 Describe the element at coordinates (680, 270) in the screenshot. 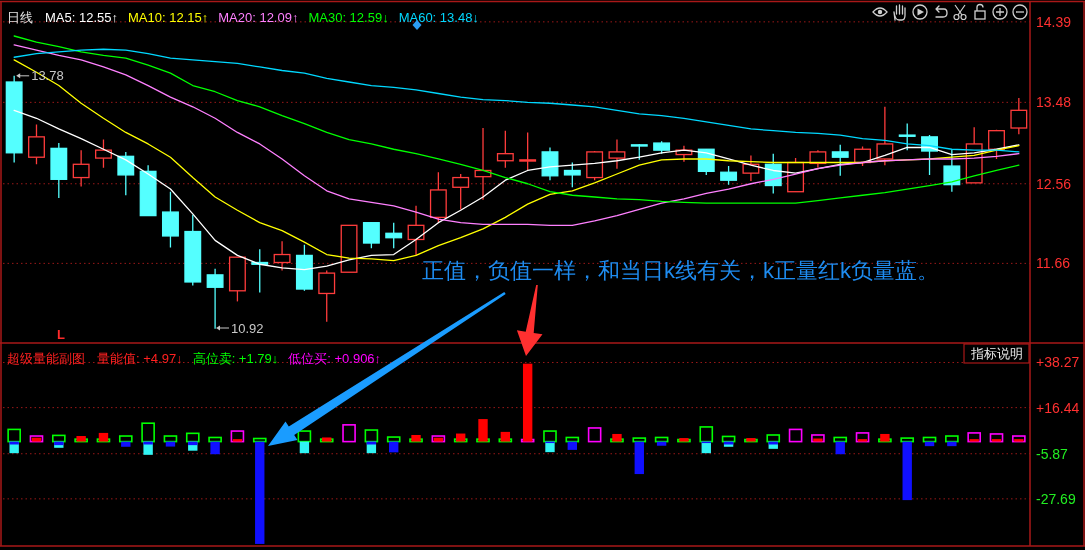

I see `annotation: 正值，负值一样，和当日k线有关，k正量红k负量蓝。` at that location.